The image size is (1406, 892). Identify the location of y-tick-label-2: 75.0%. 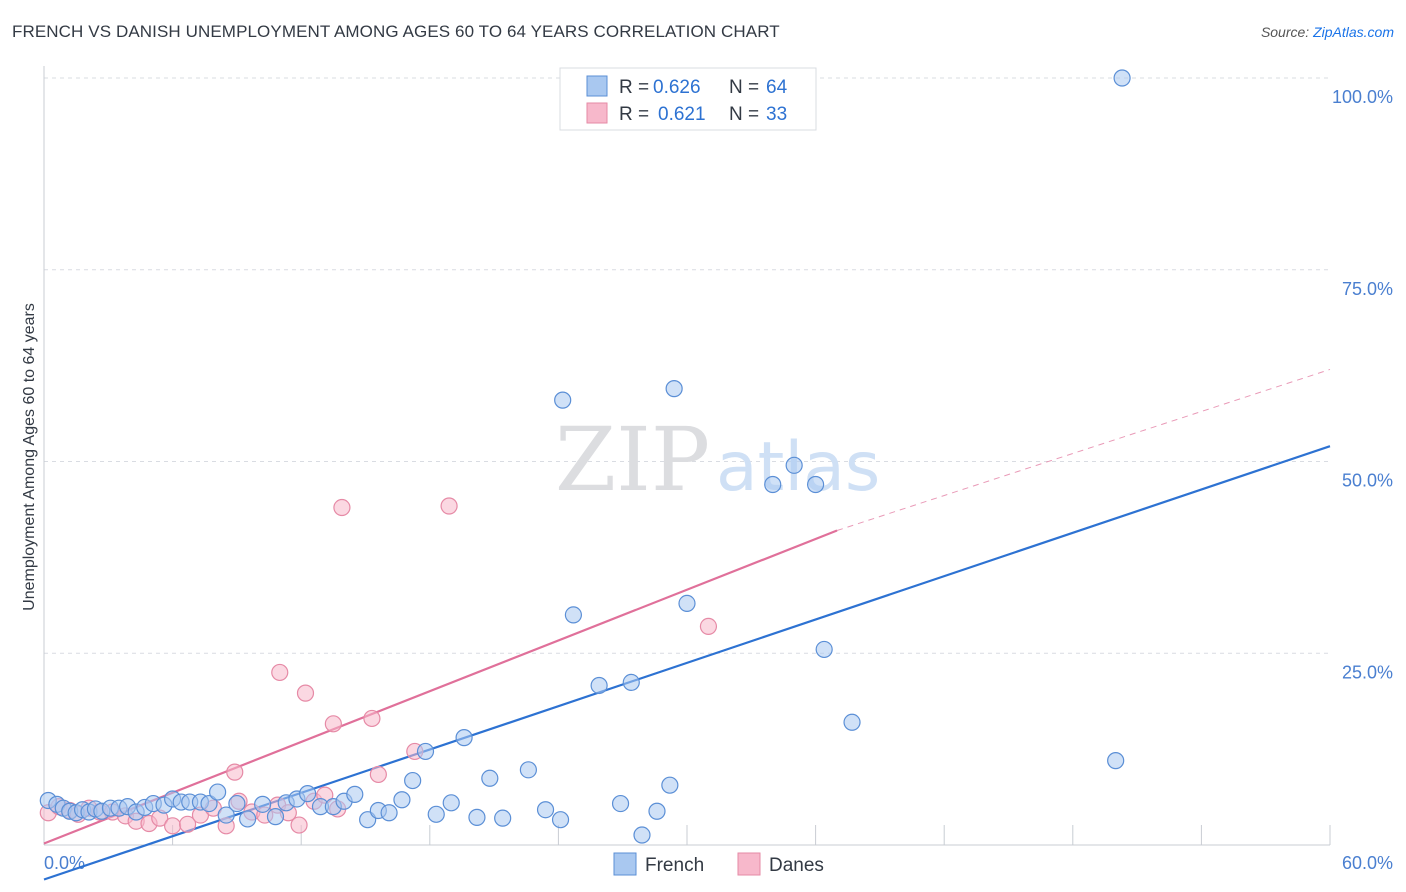
(1367, 289).